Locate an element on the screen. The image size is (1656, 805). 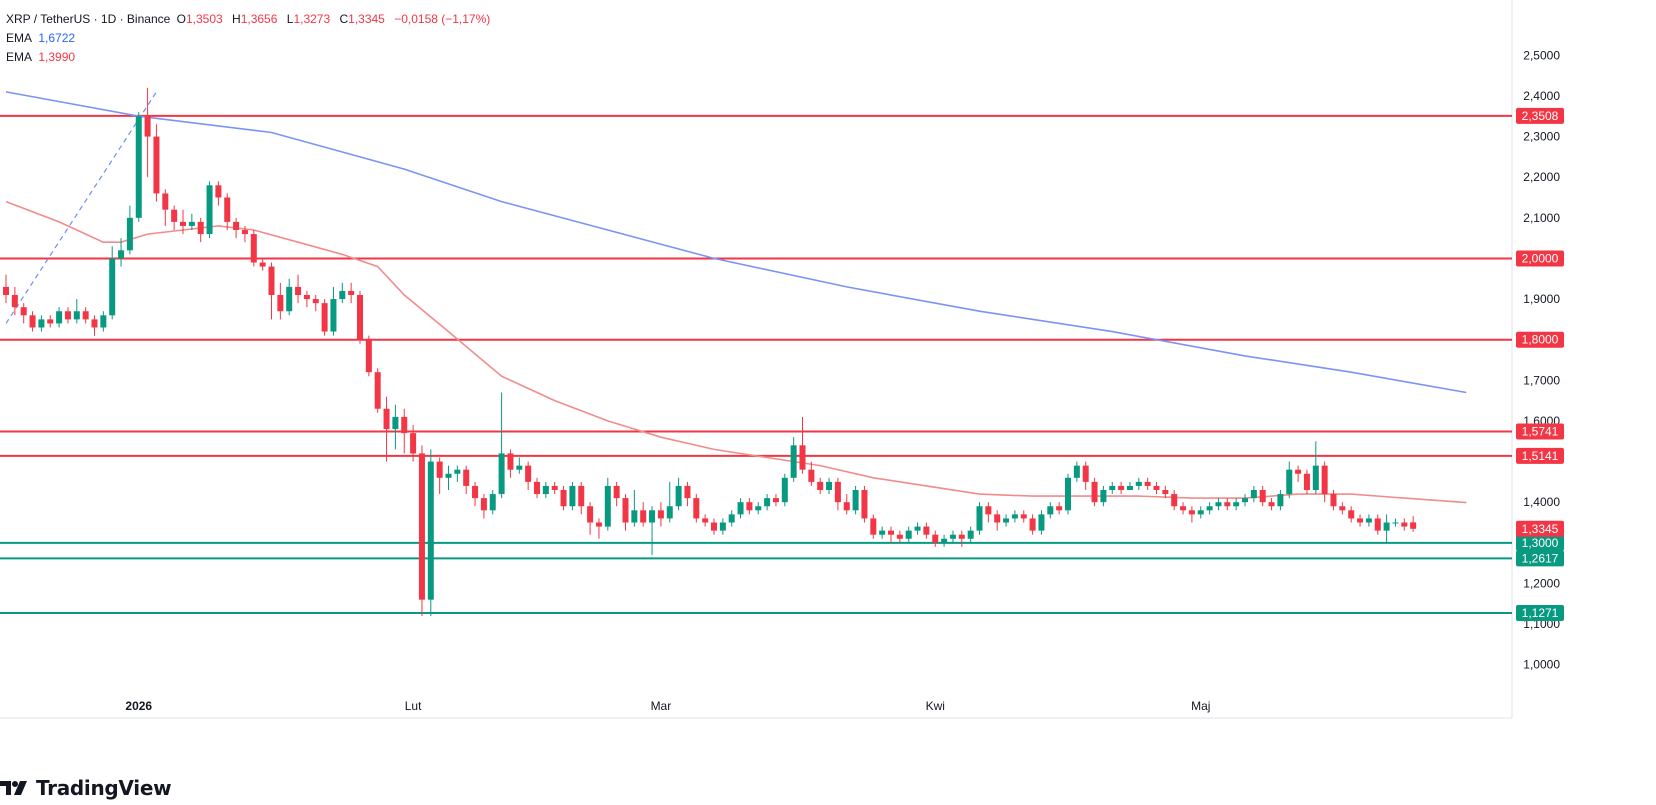
level-price-tag: 1,5741 is located at coordinates (1540, 431).